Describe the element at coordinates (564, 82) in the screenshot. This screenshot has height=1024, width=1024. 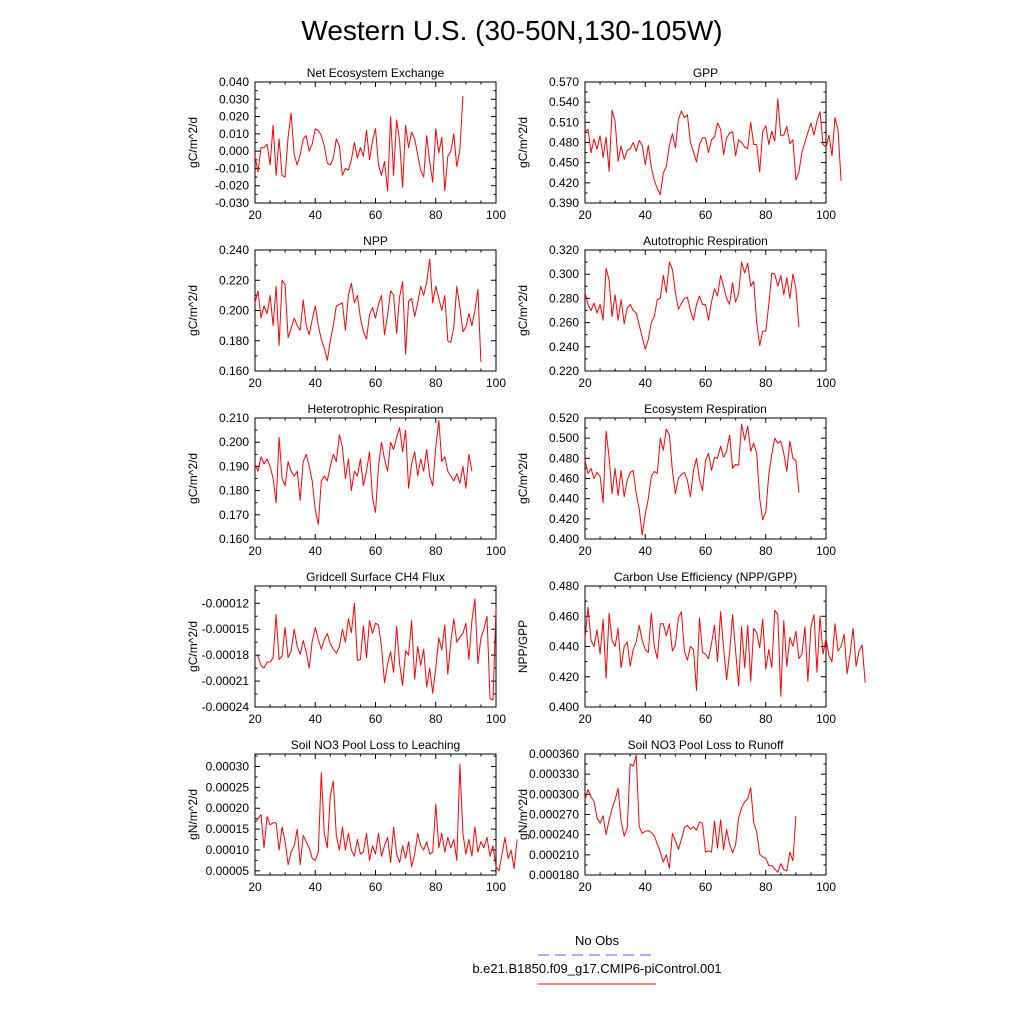
I see `y-tick-label: 0.570` at that location.